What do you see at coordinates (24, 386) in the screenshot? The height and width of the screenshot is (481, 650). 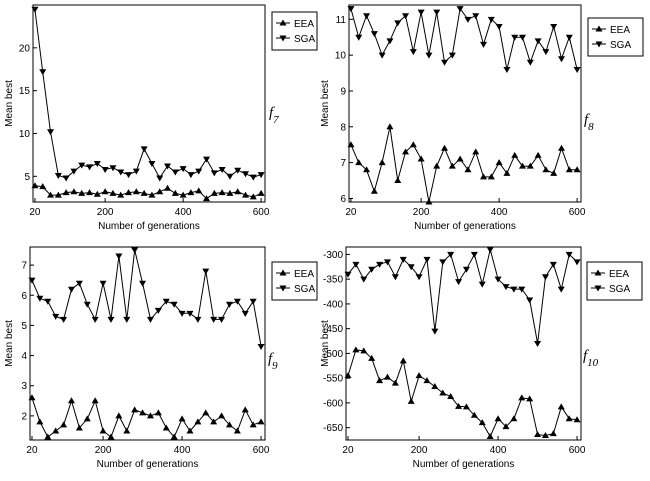 I see `y-tick-label: 3` at bounding box center [24, 386].